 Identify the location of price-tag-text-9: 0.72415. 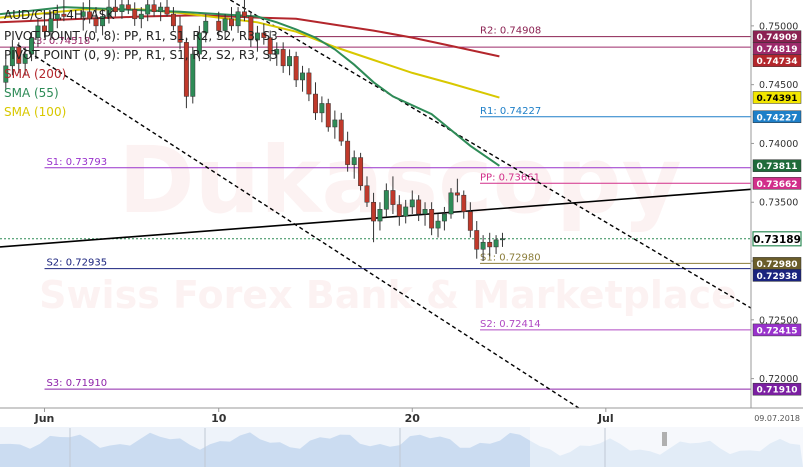
(777, 331).